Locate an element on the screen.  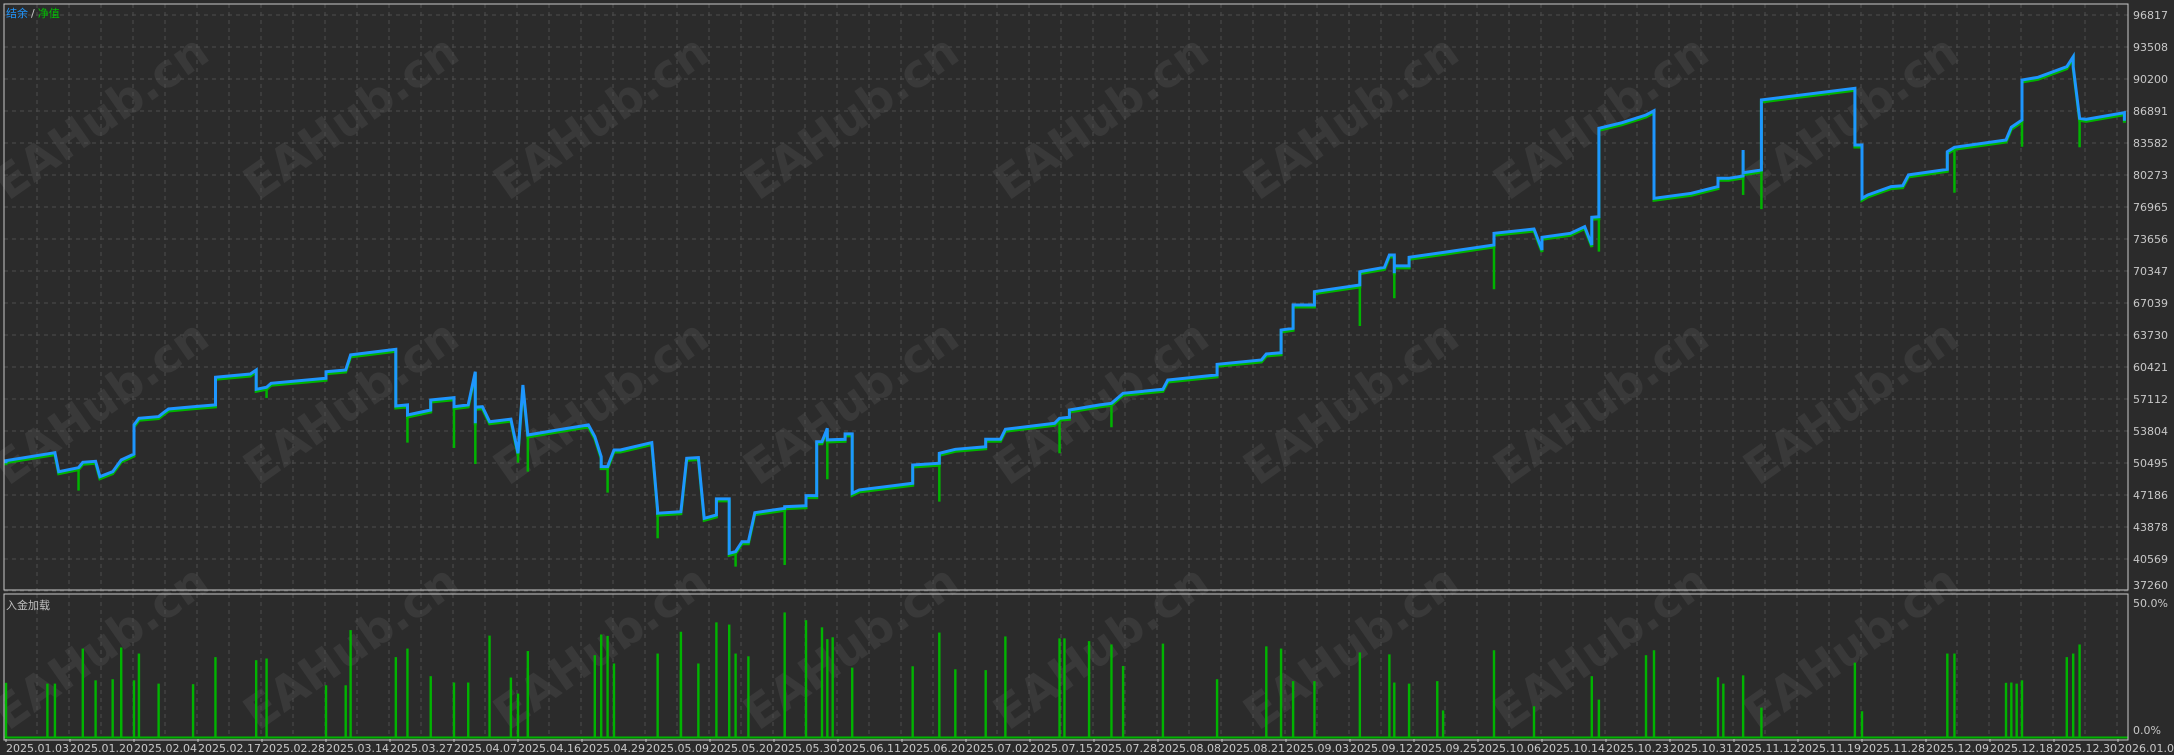
x-tick-label: 2025.12.09 is located at coordinates (1957, 748).